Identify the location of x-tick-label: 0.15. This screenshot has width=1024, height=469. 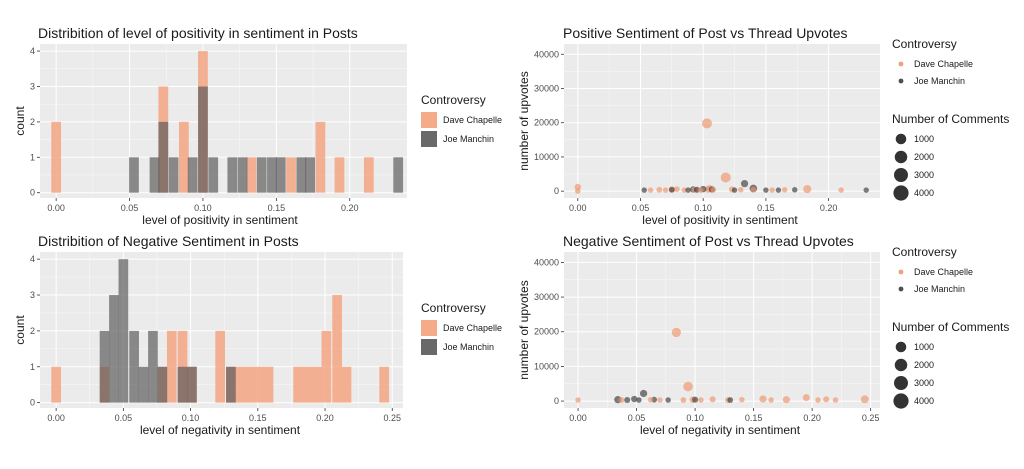
(754, 418).